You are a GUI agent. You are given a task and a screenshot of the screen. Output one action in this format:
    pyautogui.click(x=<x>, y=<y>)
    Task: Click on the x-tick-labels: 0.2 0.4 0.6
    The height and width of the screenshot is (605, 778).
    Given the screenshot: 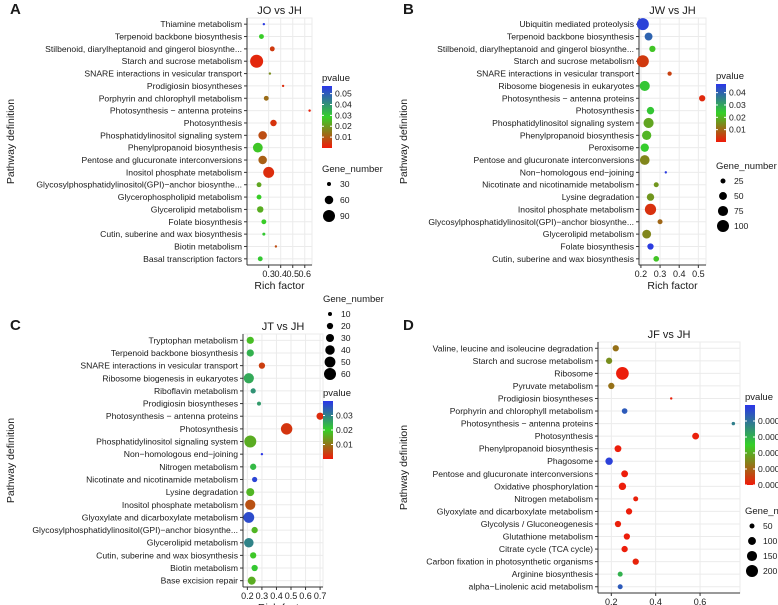 What is the action you would take?
    pyautogui.click(x=655, y=599)
    